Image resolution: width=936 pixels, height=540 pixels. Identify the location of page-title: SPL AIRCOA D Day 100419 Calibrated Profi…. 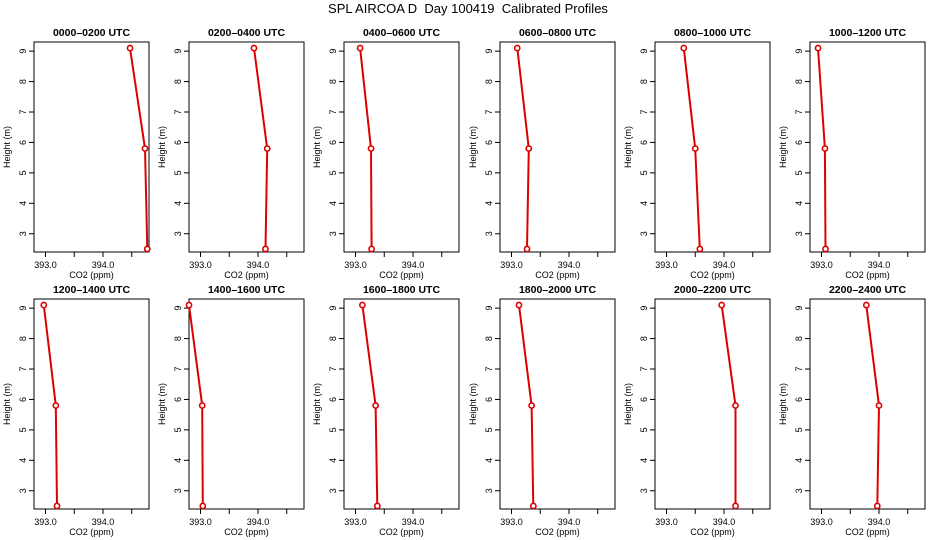
(468, 8).